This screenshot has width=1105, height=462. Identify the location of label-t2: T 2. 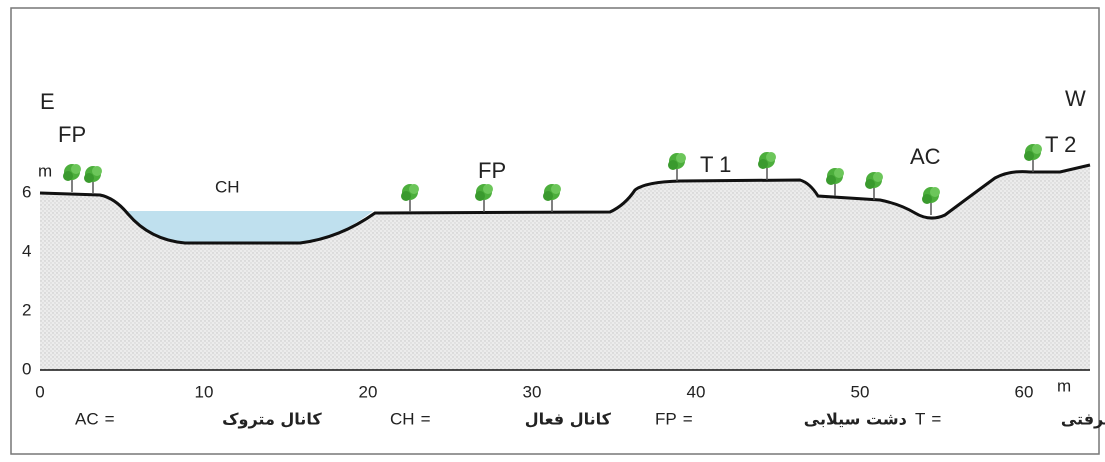
(1060, 144).